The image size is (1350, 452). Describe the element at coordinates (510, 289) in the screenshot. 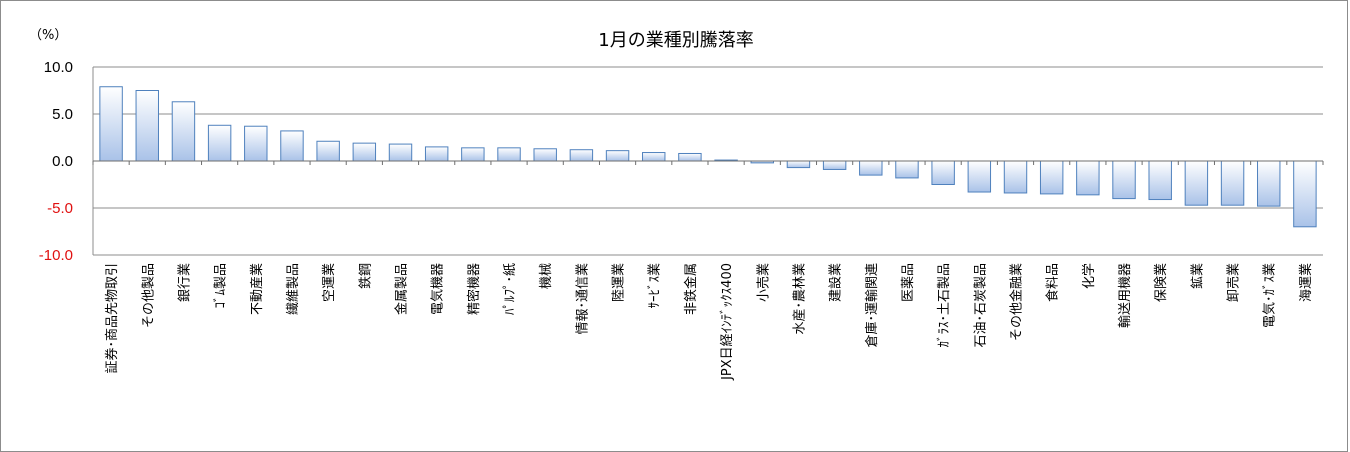

I see `category-label: ﾊﾟﾙﾌﾟ･紙` at that location.